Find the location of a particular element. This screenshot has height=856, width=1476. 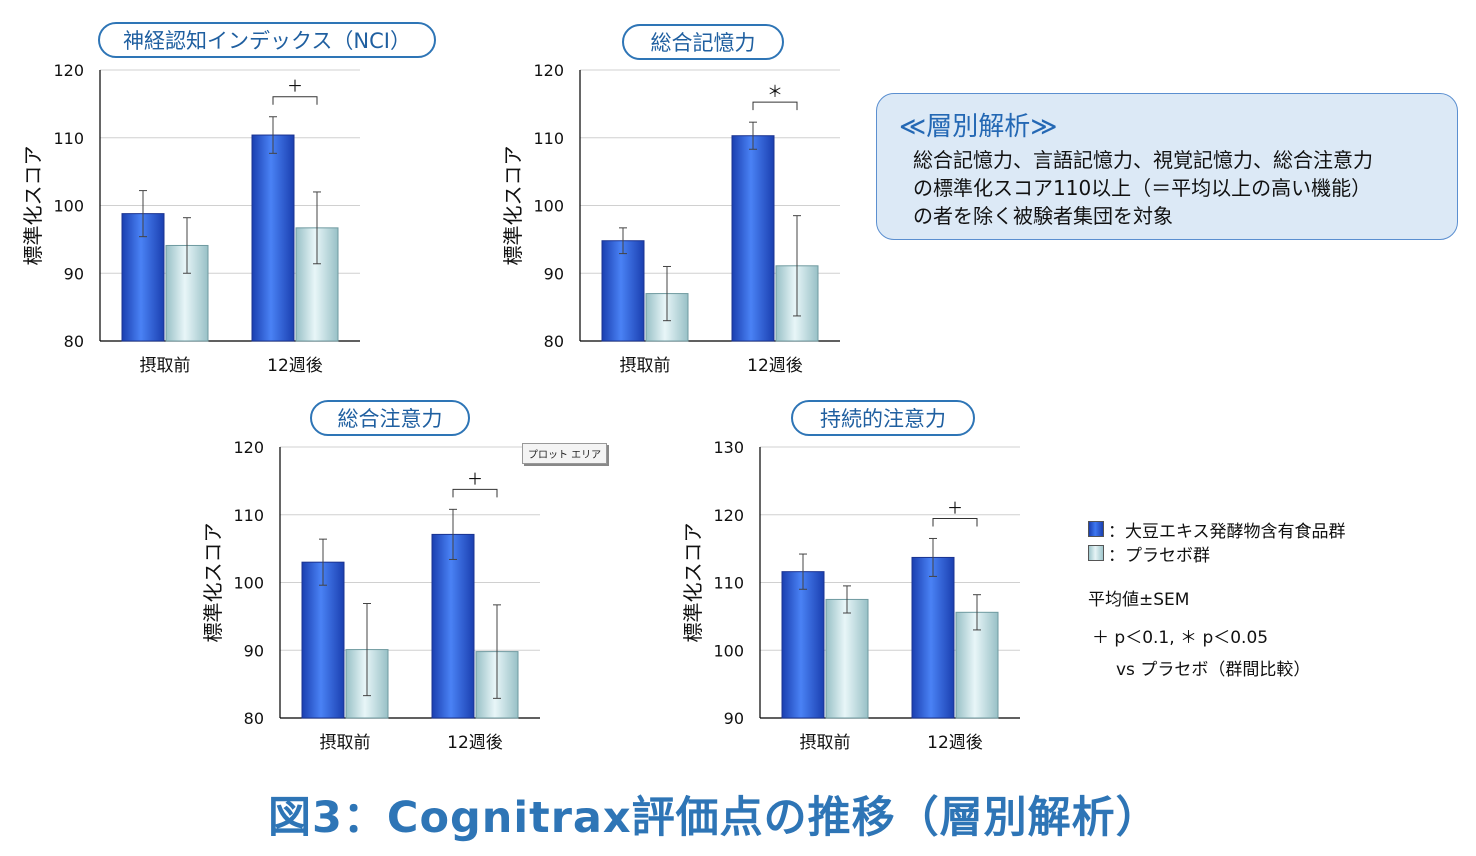

info-box-title: ≪層別解析≫ is located at coordinates (978, 127).